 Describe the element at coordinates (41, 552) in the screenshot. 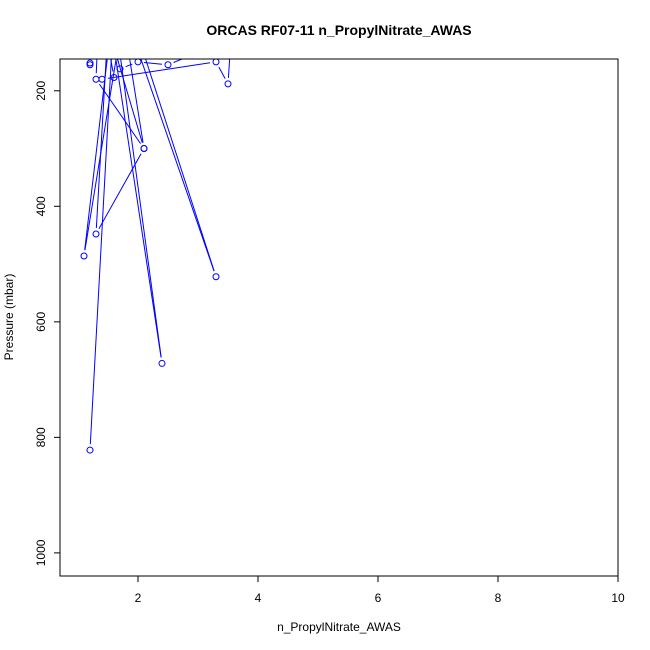

I see `y-tick-label: 1000` at that location.